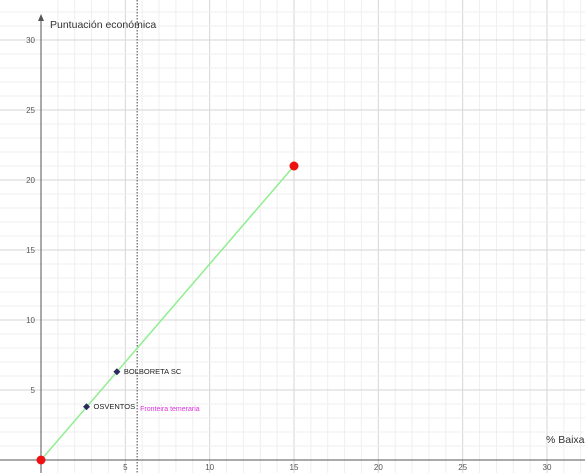 Image resolution: width=585 pixels, height=473 pixels. I want to click on data-point-label: BOLBORETA SC, so click(153, 371).